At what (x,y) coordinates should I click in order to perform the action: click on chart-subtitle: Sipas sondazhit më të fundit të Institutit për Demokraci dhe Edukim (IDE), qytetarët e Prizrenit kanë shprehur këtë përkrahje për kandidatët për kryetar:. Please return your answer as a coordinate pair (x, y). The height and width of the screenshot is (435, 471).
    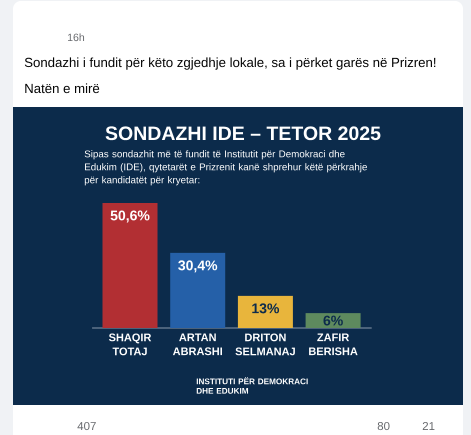
    Looking at the image, I should click on (225, 168).